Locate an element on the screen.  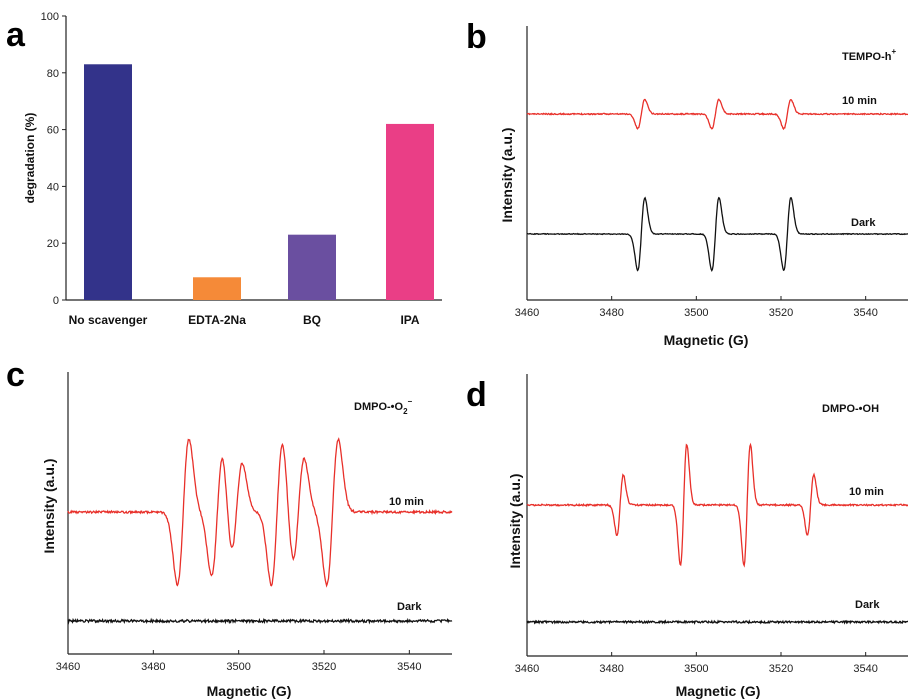
panel-a-ytick-label: 60 is located at coordinates (53, 131).